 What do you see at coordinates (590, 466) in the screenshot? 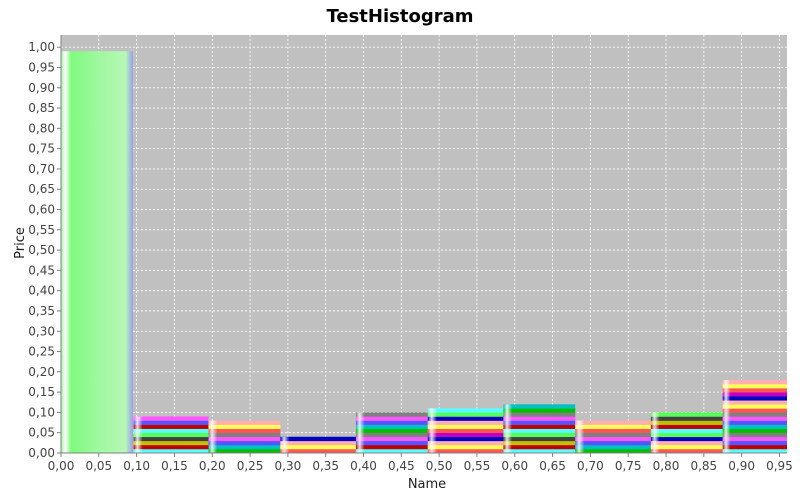
I see `x-tick-label: 0,70` at bounding box center [590, 466].